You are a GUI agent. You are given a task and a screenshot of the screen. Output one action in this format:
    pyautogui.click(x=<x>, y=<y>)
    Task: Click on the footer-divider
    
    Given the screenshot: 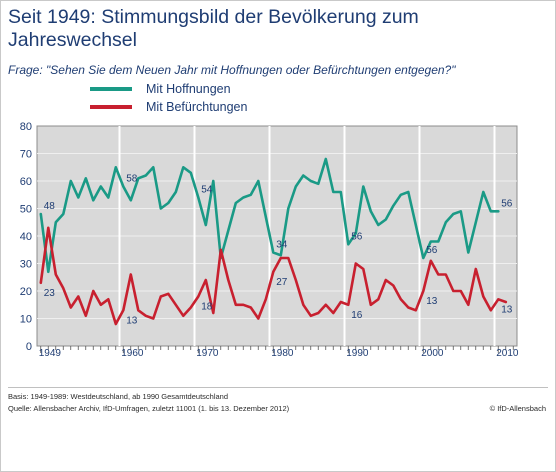 What is the action you would take?
    pyautogui.click(x=278, y=387)
    